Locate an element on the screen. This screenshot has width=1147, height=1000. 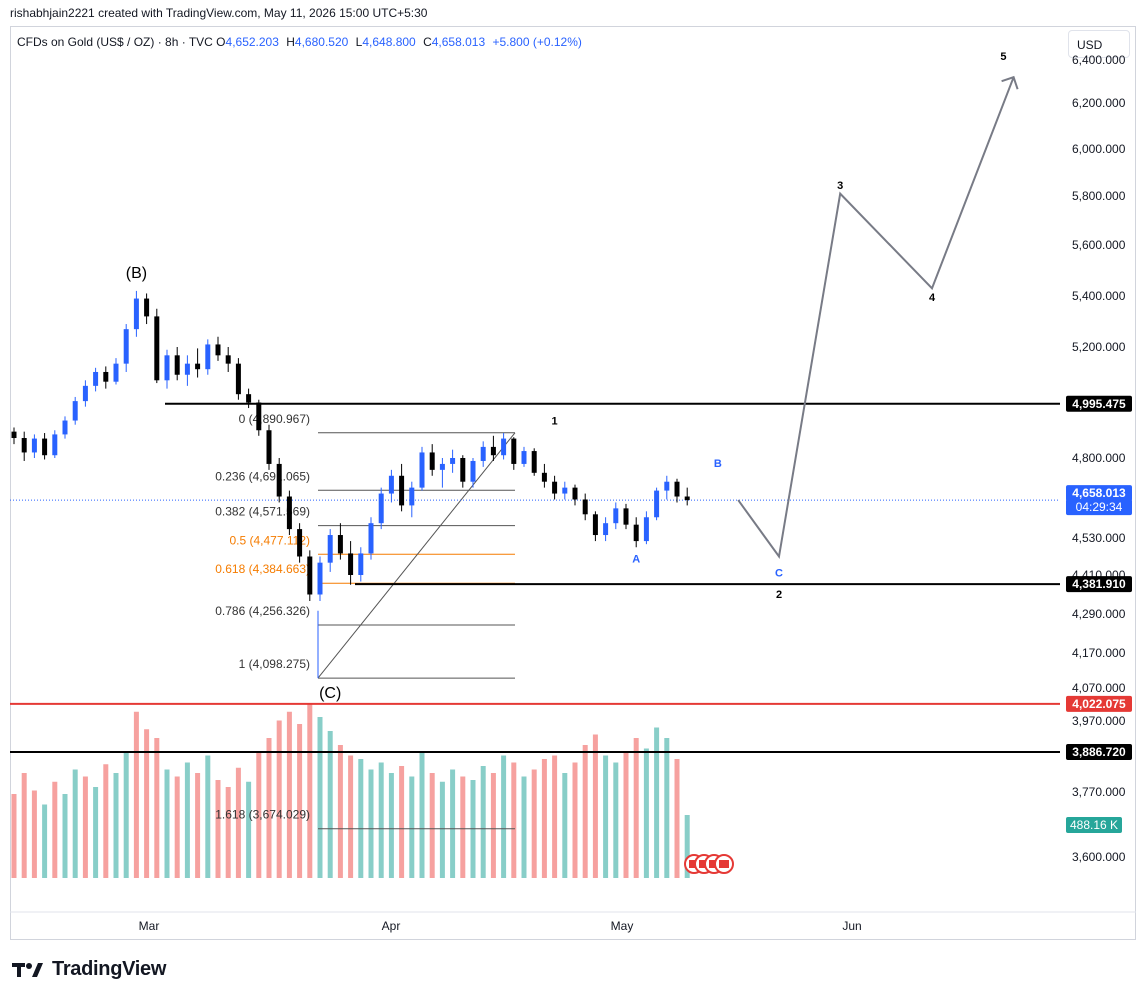
currency-button: USD is located at coordinates (1099, 44).